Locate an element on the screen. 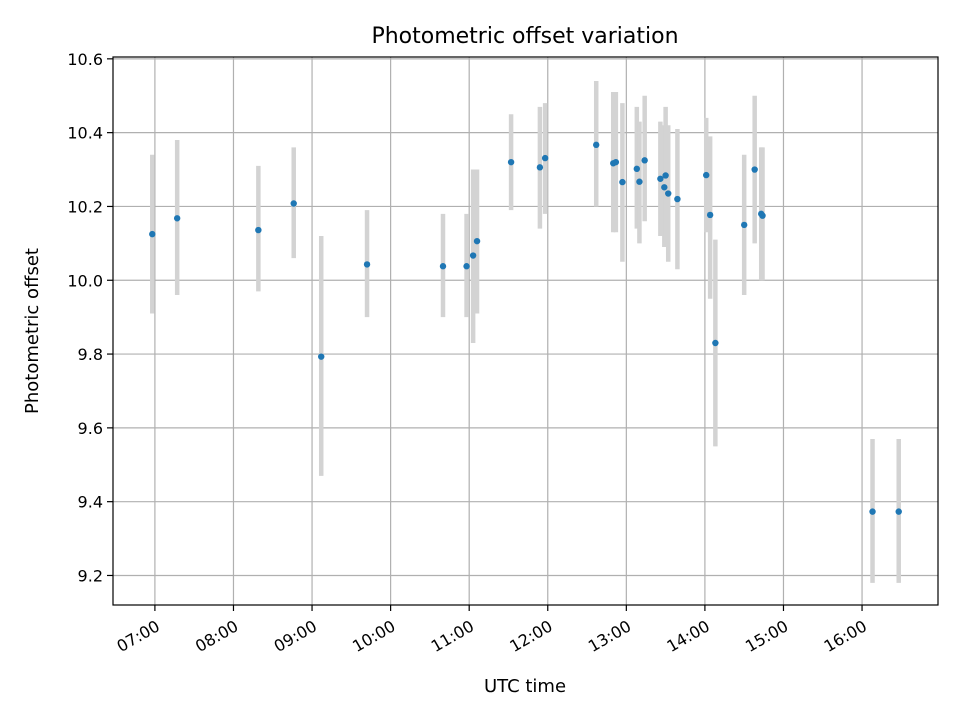  chart-title: Photometric offset variation is located at coordinates (524, 36).